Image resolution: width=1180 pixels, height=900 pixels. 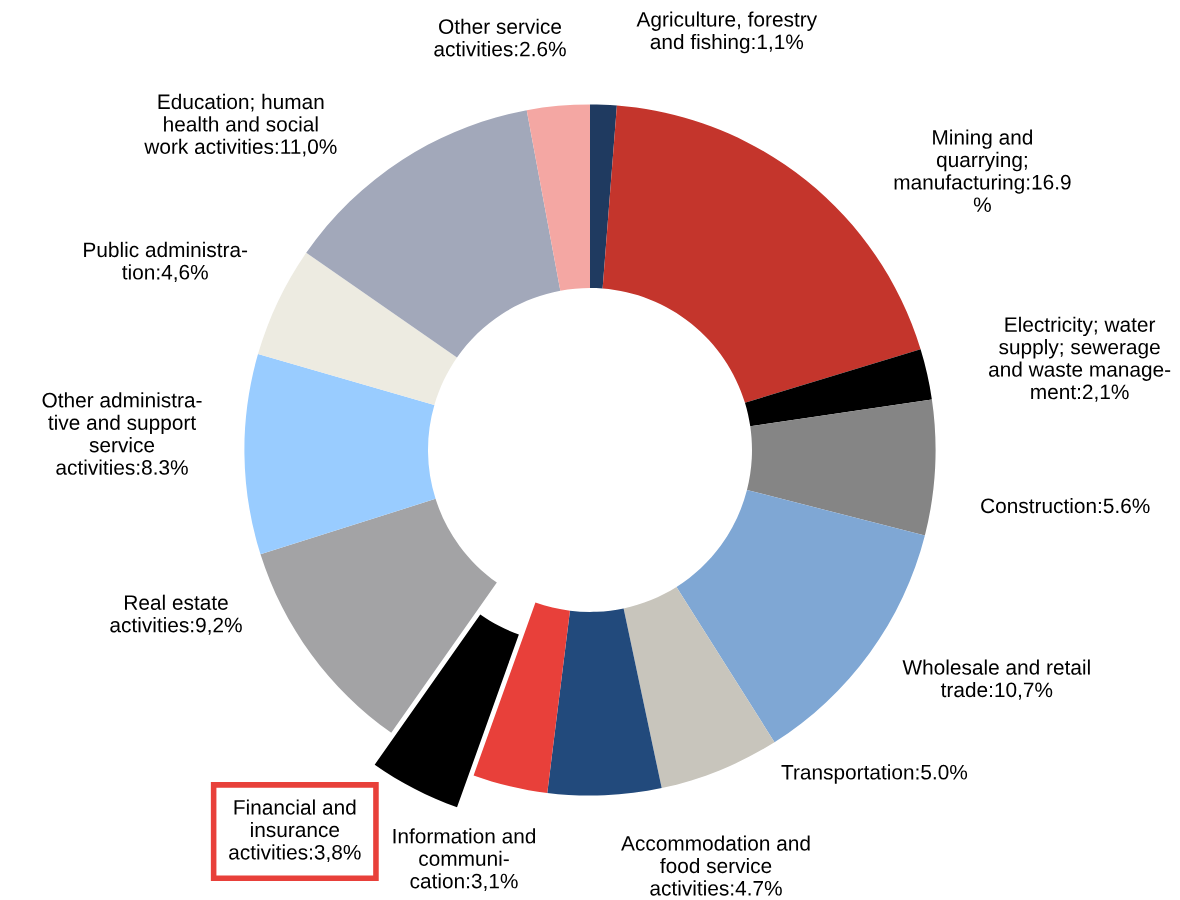 What do you see at coordinates (122, 433) in the screenshot?
I see `slice-label: Other administra- tive and support service activities:8.3%` at bounding box center [122, 433].